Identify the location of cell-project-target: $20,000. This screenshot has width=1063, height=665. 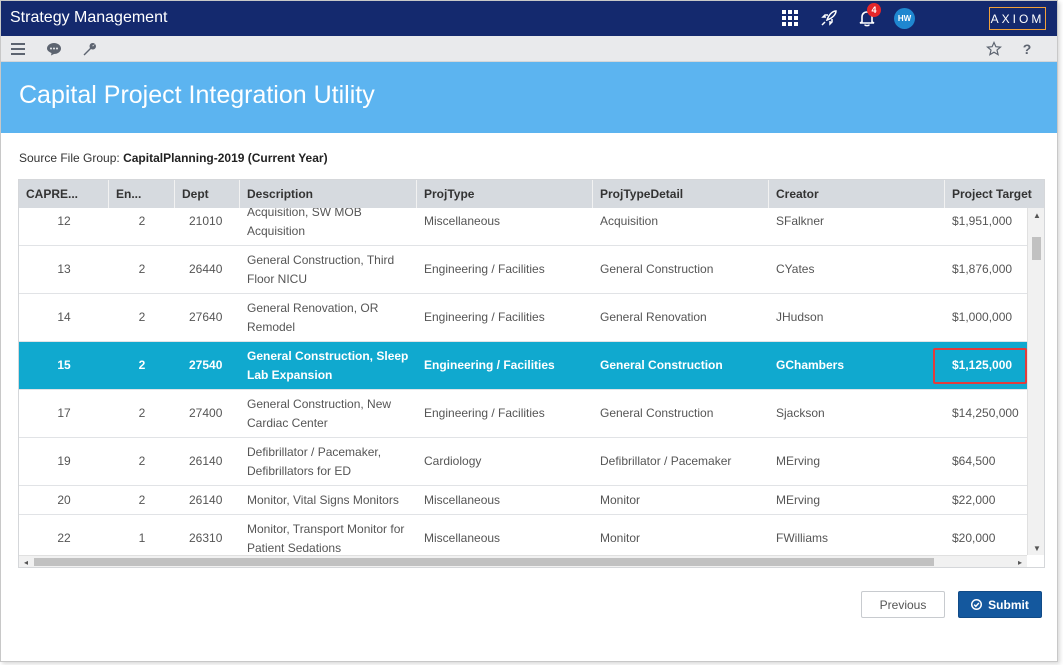
(974, 538).